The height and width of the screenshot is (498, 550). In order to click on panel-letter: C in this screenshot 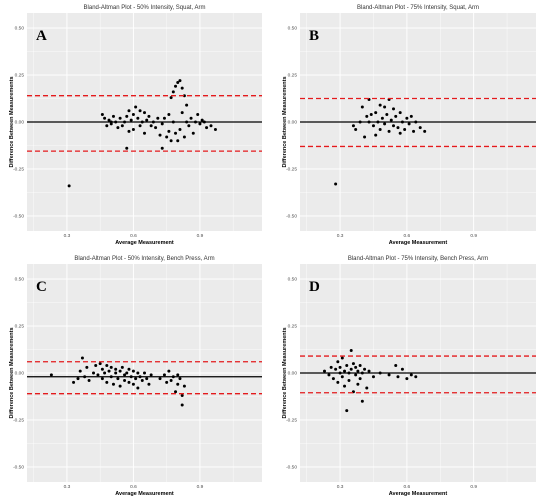, I will do `click(41, 287)`.